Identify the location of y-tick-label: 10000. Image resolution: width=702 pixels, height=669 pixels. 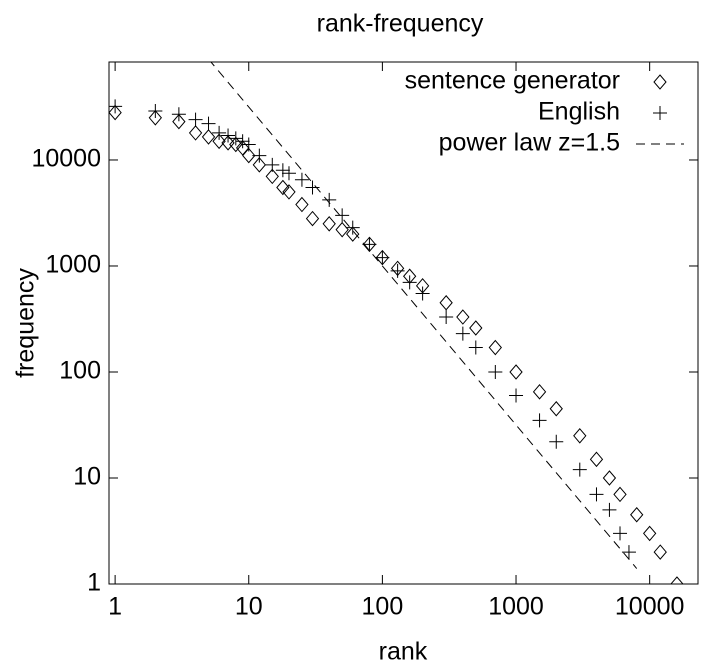
(66, 159).